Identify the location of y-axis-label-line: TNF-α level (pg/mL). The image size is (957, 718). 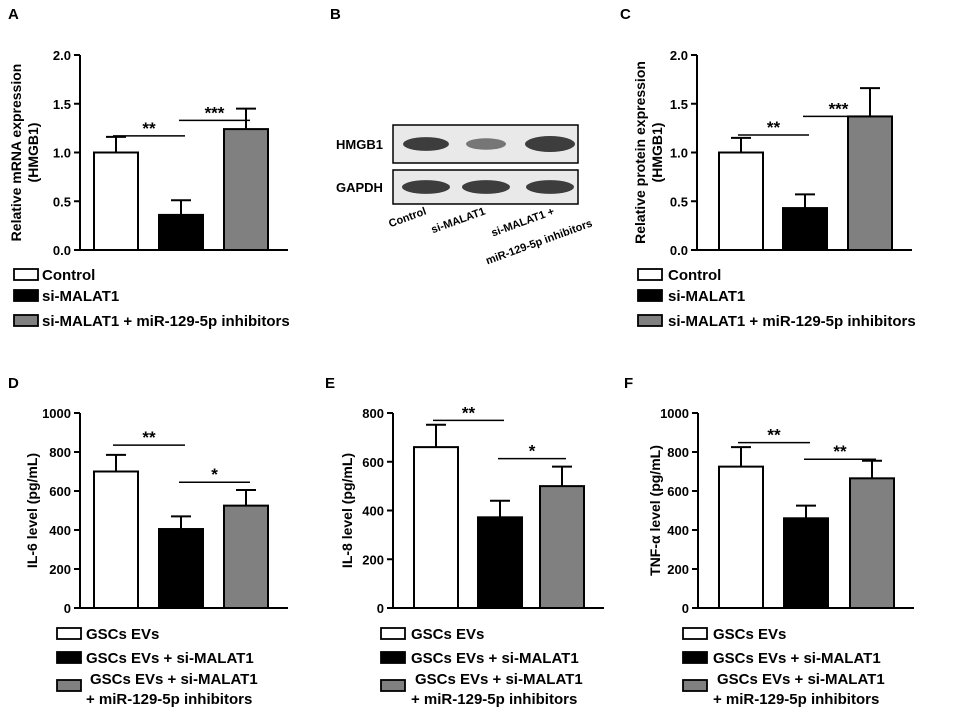
(655, 510).